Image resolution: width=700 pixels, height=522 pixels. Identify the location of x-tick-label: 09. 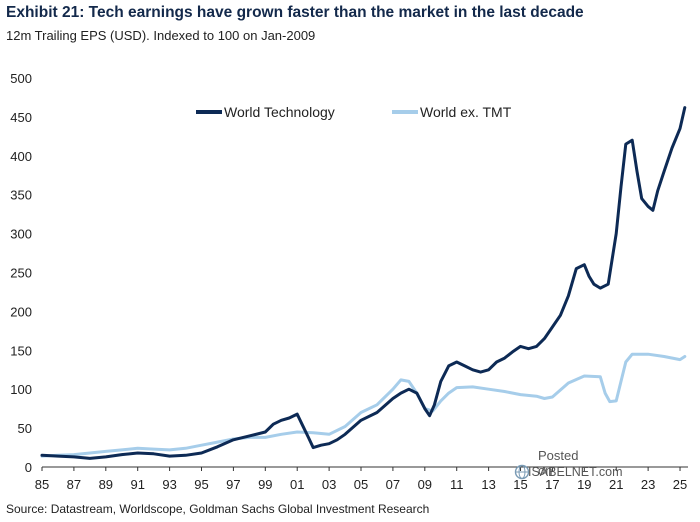
(425, 484).